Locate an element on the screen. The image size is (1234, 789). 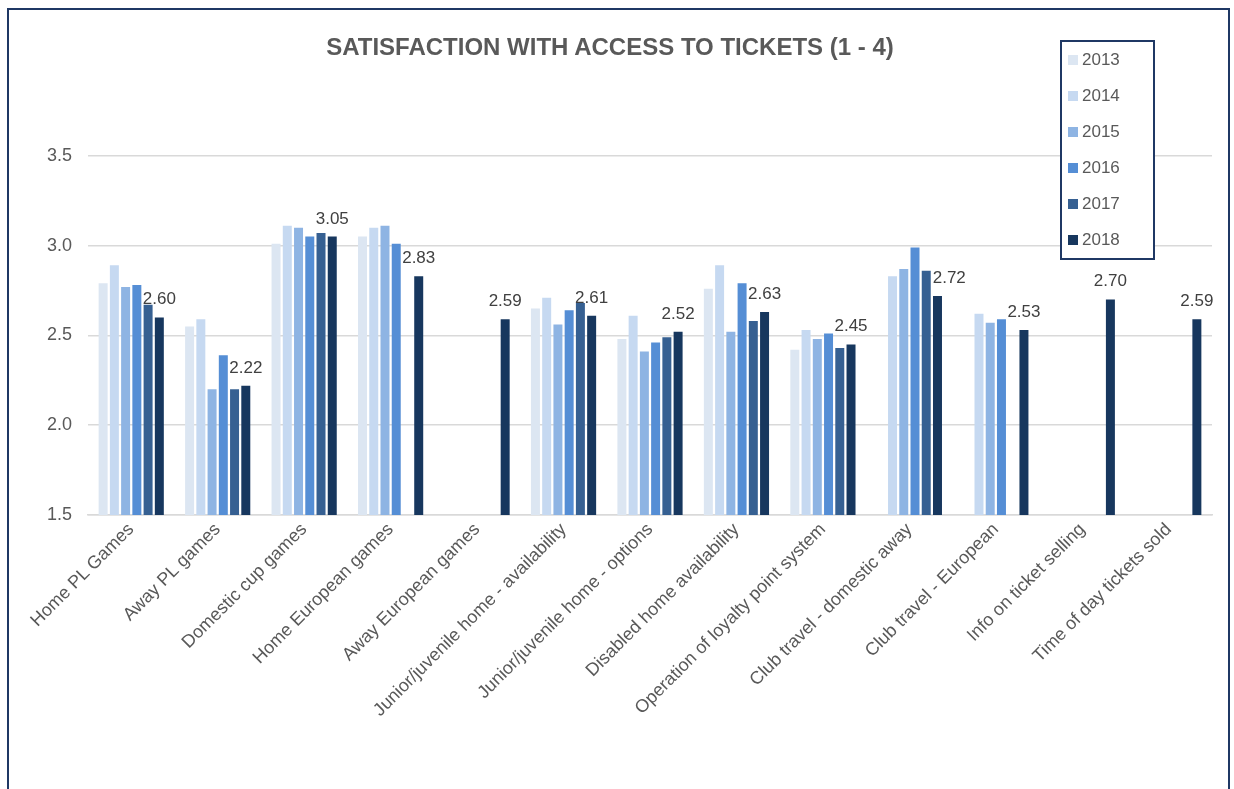
data-label: 2.83 is located at coordinates (419, 258).